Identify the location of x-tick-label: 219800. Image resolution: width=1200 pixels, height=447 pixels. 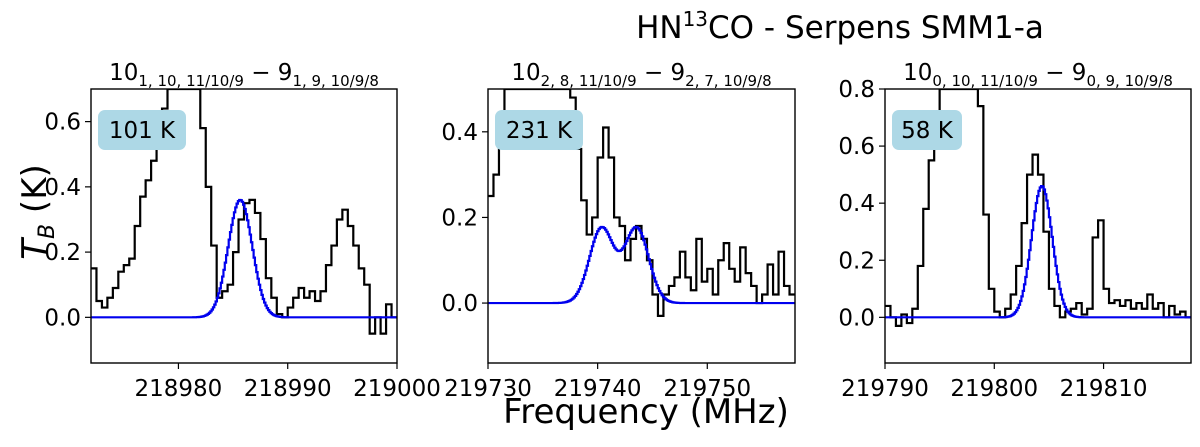
(994, 389).